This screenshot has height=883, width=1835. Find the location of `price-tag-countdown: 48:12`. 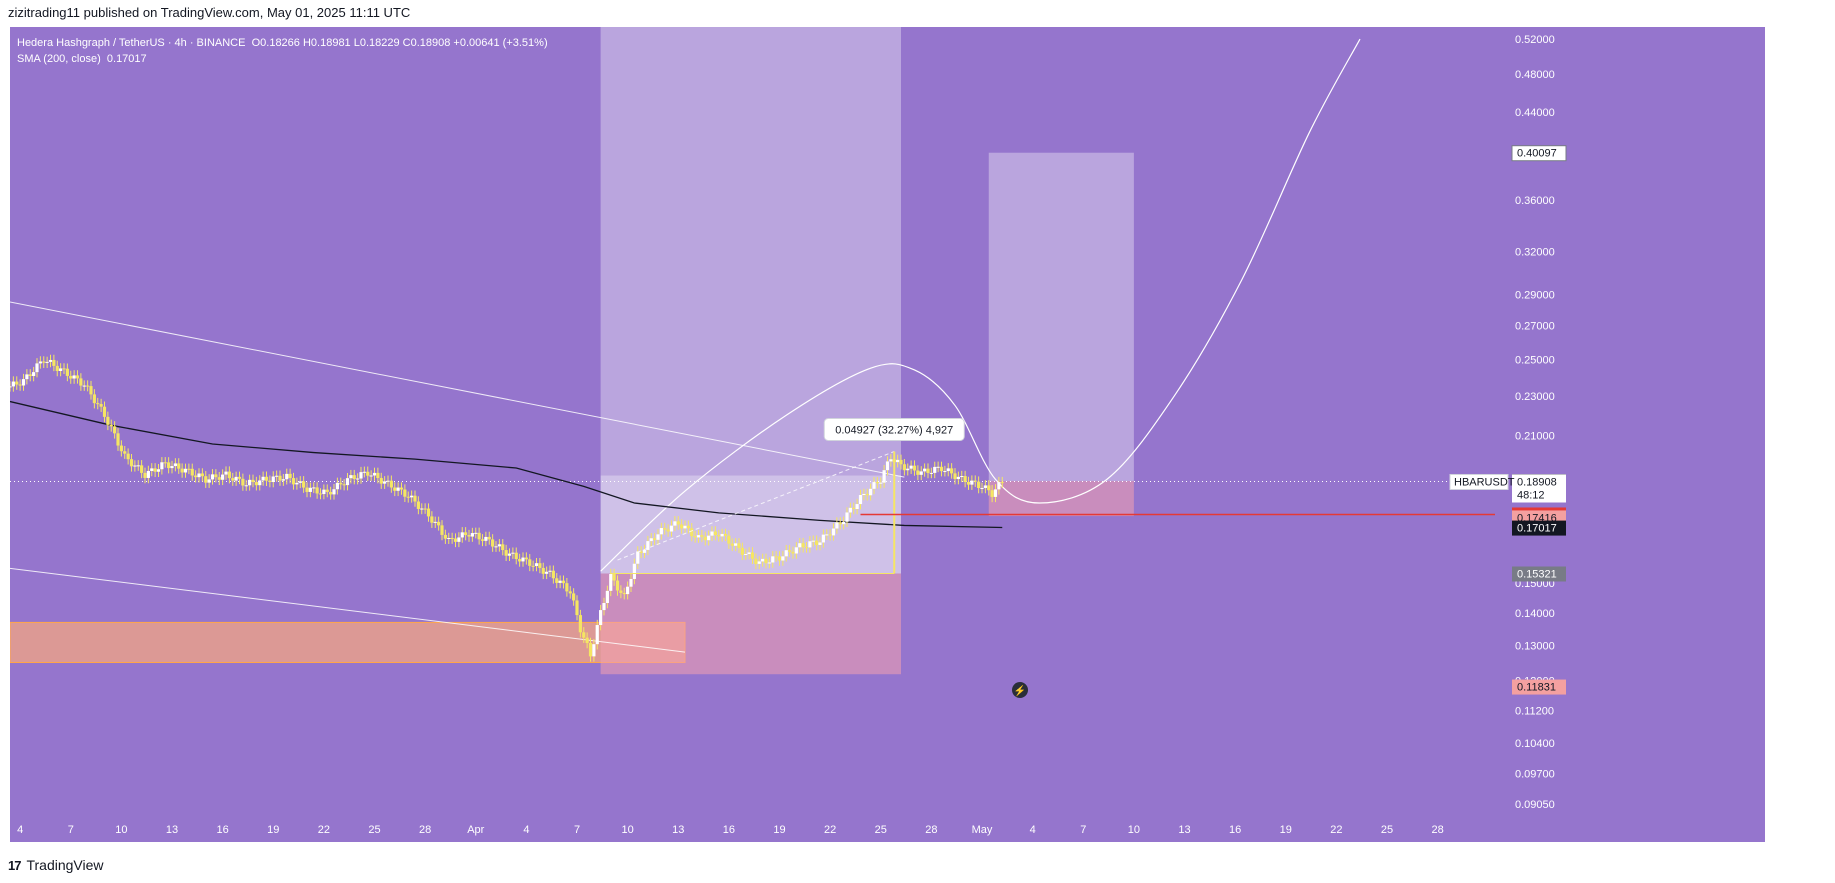

price-tag-countdown: 48:12 is located at coordinates (1531, 495).